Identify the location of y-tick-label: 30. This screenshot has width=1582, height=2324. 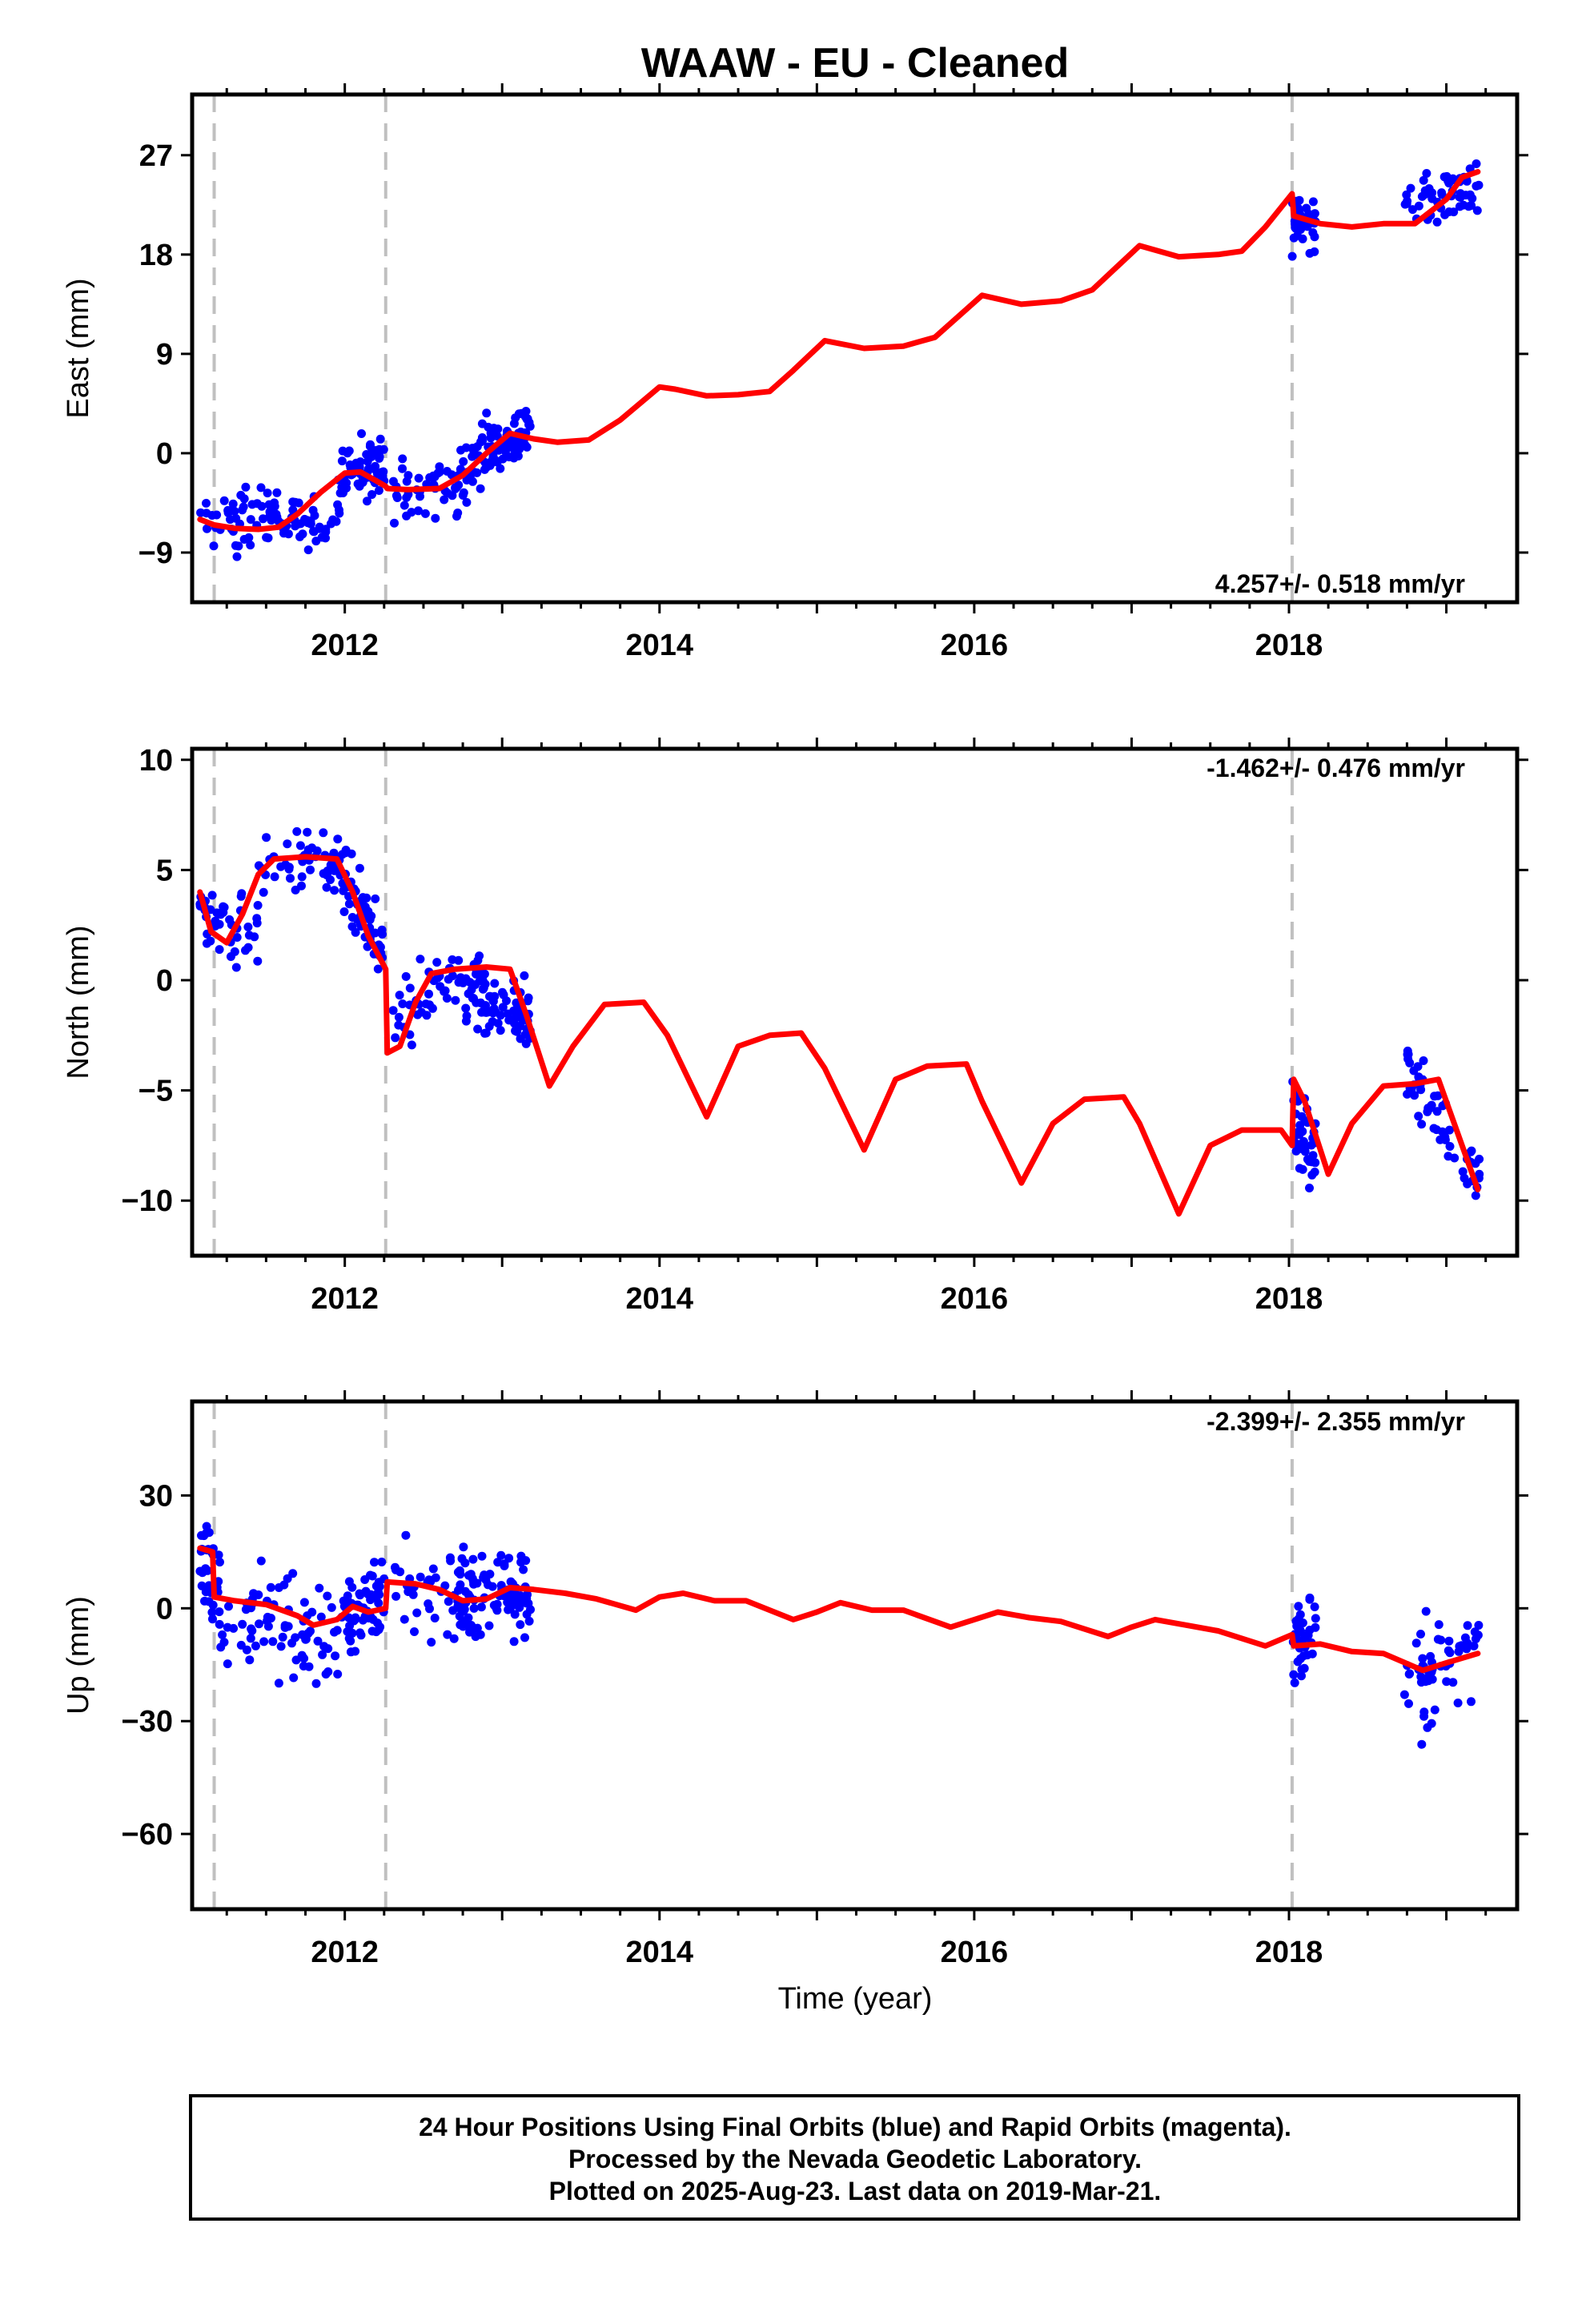
(156, 1496).